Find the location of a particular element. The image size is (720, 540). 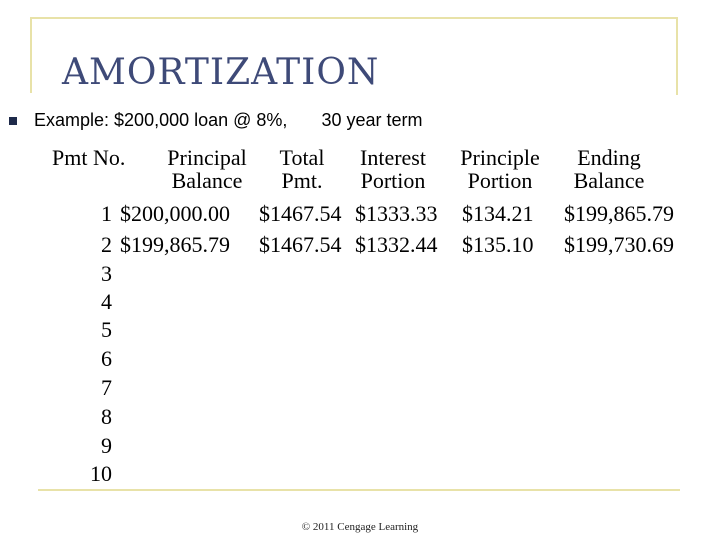

top-rule is located at coordinates (354, 18).